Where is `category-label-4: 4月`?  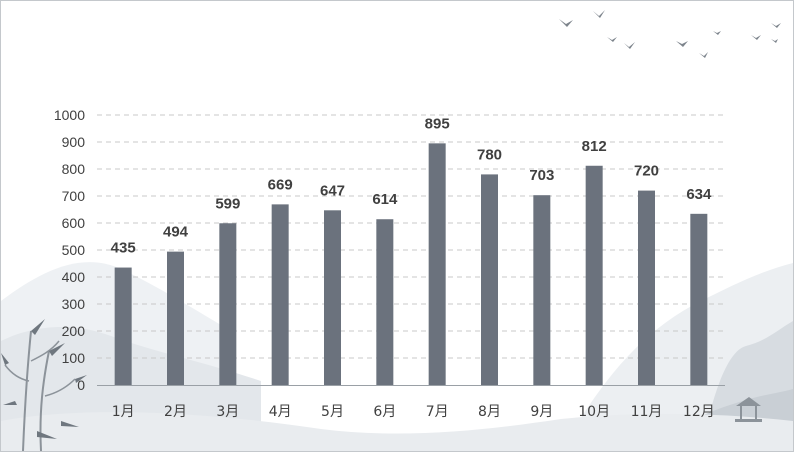 category-label-4: 4月 is located at coordinates (280, 412).